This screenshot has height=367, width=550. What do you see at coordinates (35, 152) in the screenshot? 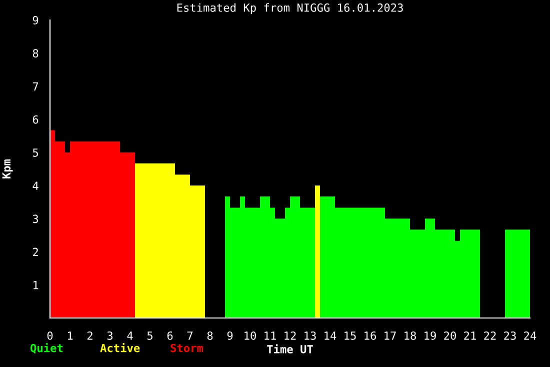
I see `y-tick-label: 5` at bounding box center [35, 152].